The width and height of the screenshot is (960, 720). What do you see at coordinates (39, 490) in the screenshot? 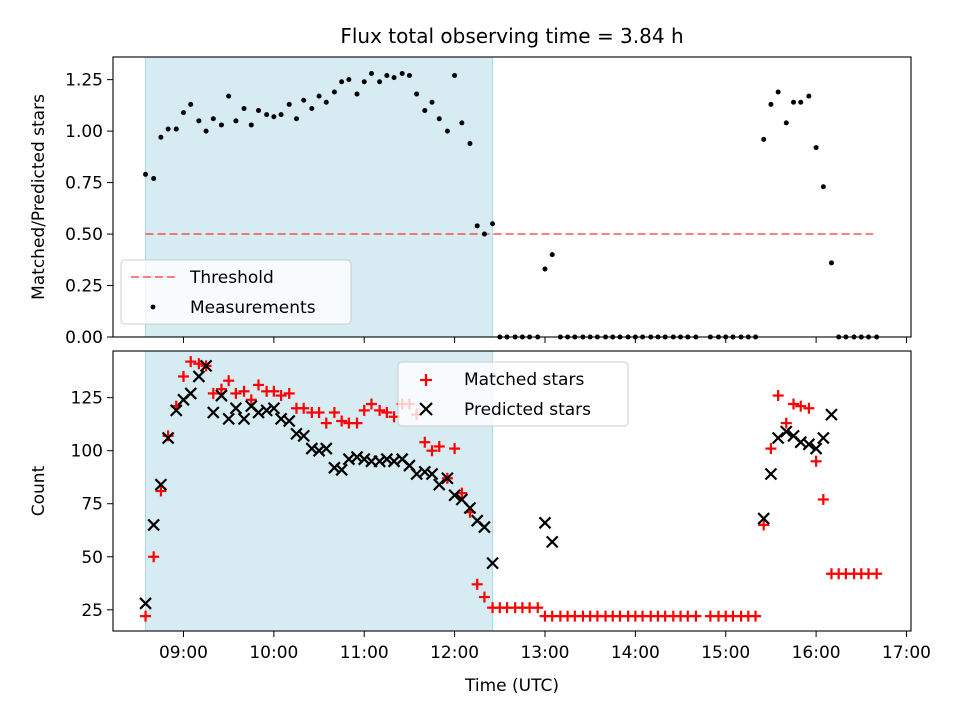
I see `bottom-y-axis-label: Count` at bounding box center [39, 490].